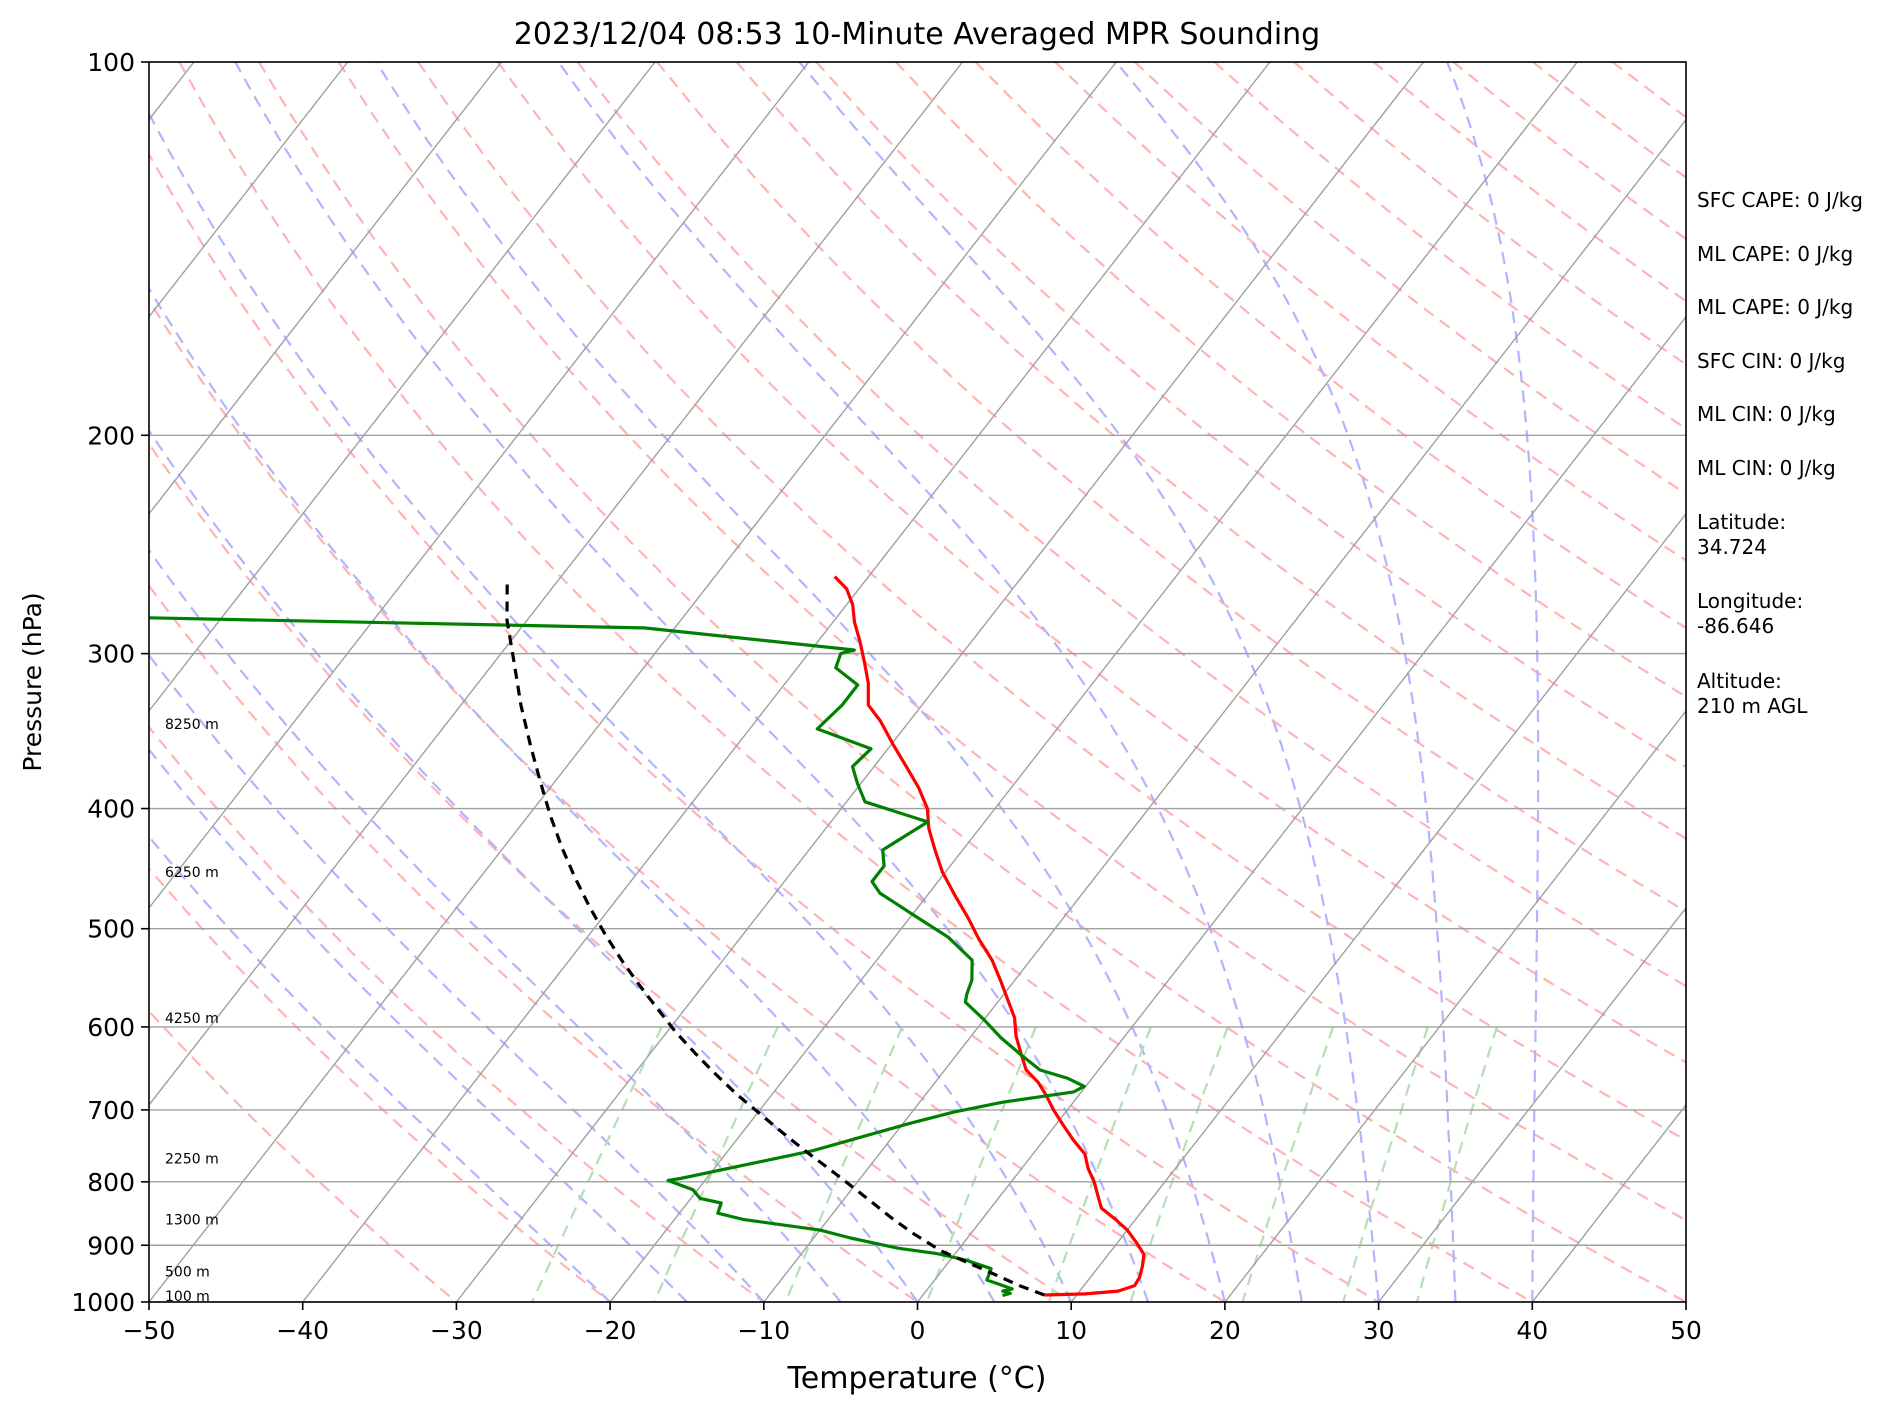 The width and height of the screenshot is (1893, 1406). What do you see at coordinates (1532, 1330) in the screenshot?
I see `x-tick-label: 40` at bounding box center [1532, 1330].